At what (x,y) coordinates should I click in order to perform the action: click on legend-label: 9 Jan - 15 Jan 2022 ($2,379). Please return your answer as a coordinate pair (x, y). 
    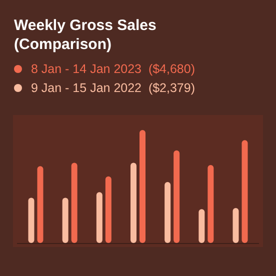
    Looking at the image, I should click on (113, 88).